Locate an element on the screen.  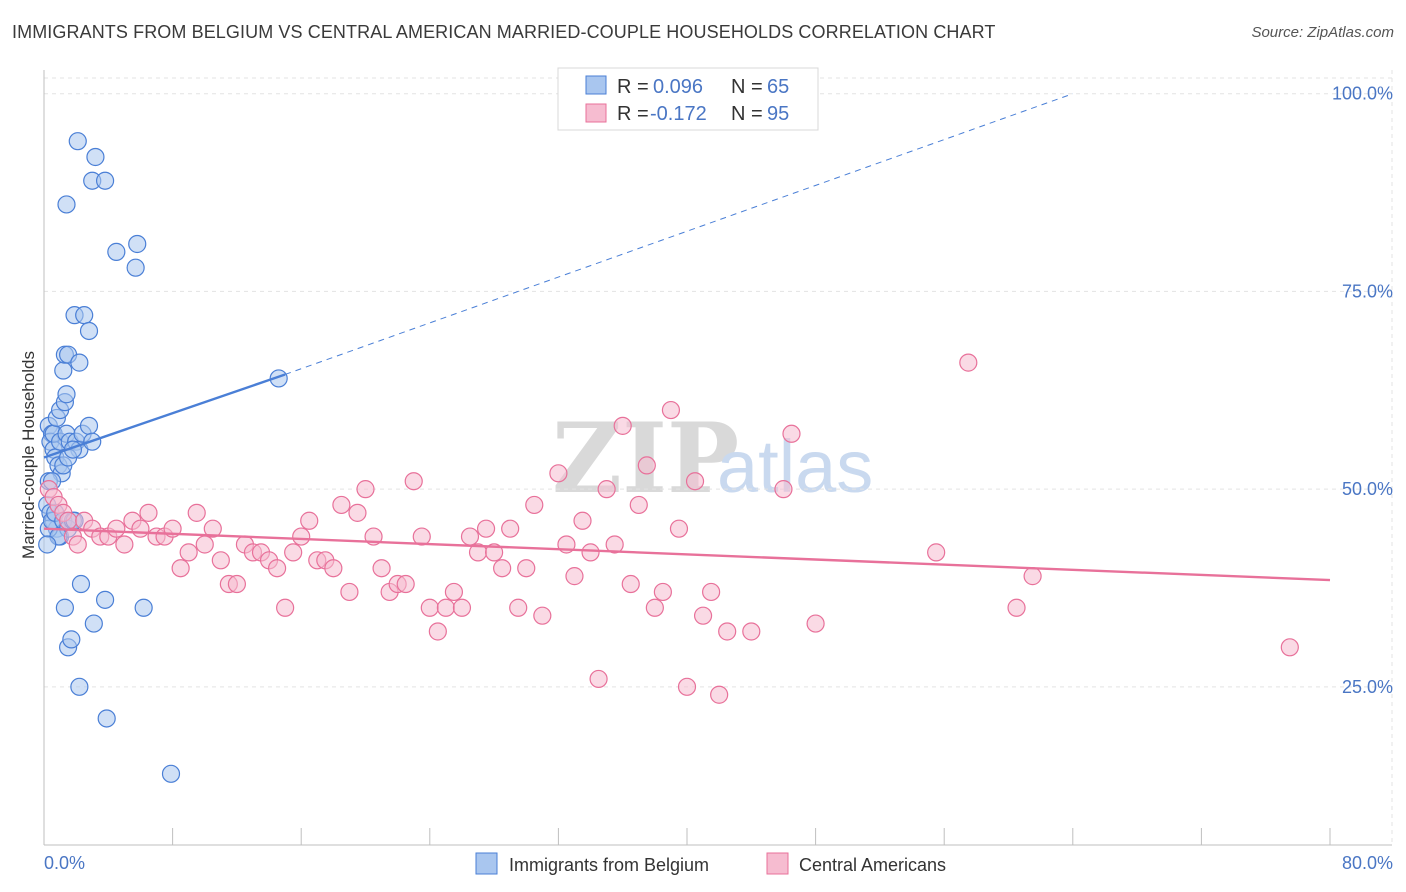
stats-r-value-pink: -0.172 is located at coordinates (678, 114).